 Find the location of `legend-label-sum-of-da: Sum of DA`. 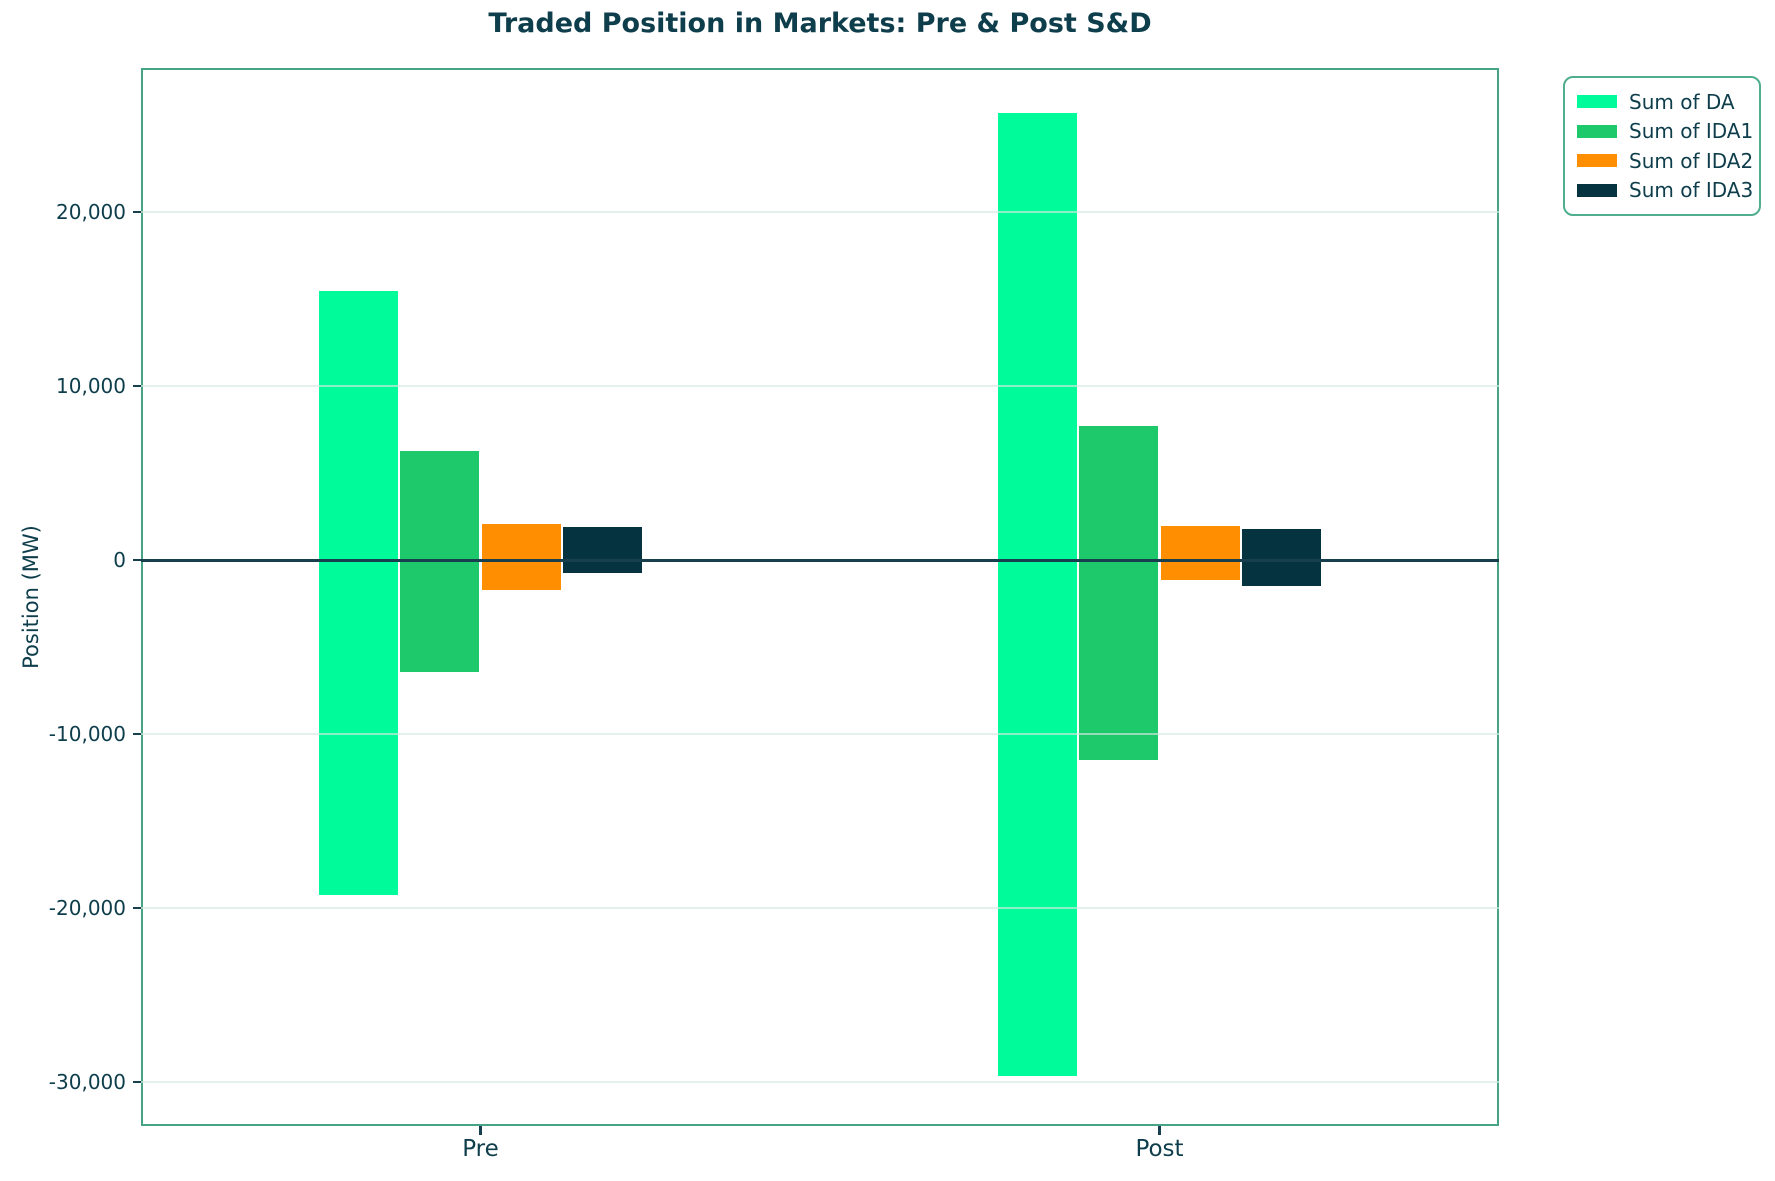

legend-label-sum-of-da: Sum of DA is located at coordinates (1682, 101).